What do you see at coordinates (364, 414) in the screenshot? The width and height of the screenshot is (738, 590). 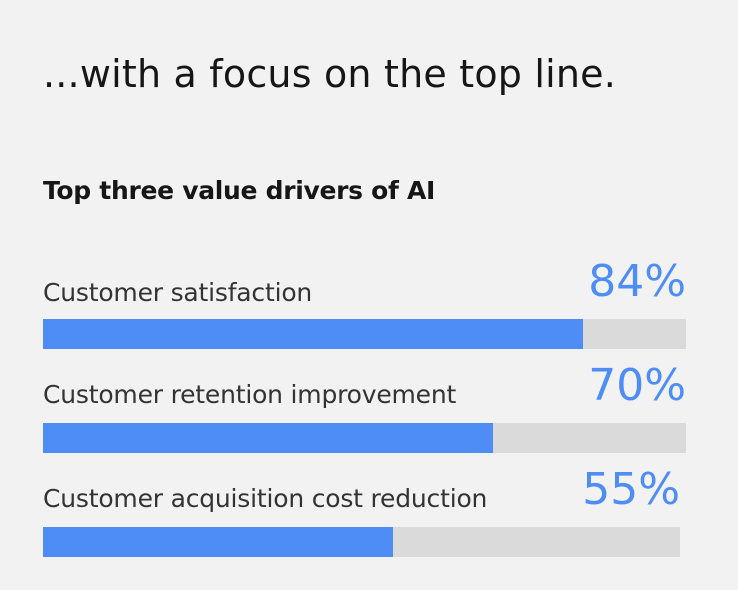 I see `bar-row: Customer retention improvement 70%` at bounding box center [364, 414].